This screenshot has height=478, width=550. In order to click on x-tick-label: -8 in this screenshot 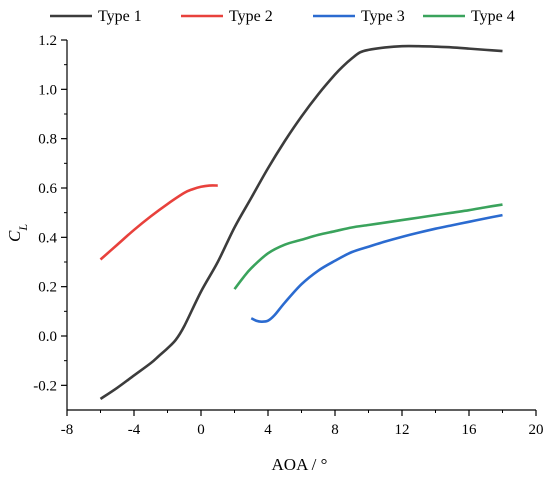, I will do `click(67, 430)`.